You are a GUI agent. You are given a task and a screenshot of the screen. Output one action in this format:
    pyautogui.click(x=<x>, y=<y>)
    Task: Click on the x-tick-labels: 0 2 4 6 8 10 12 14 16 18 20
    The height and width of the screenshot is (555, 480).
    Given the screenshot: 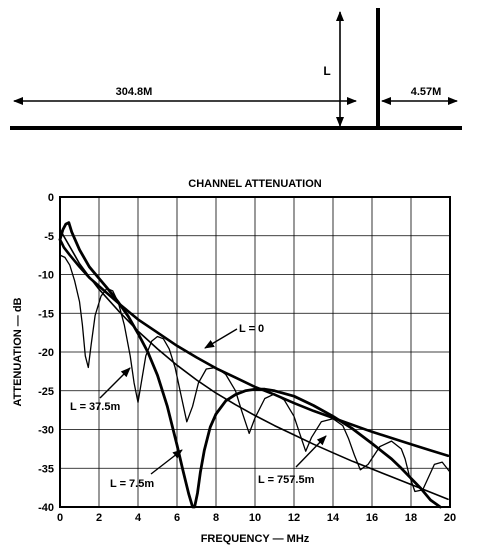 What is the action you would take?
    pyautogui.click(x=256, y=518)
    